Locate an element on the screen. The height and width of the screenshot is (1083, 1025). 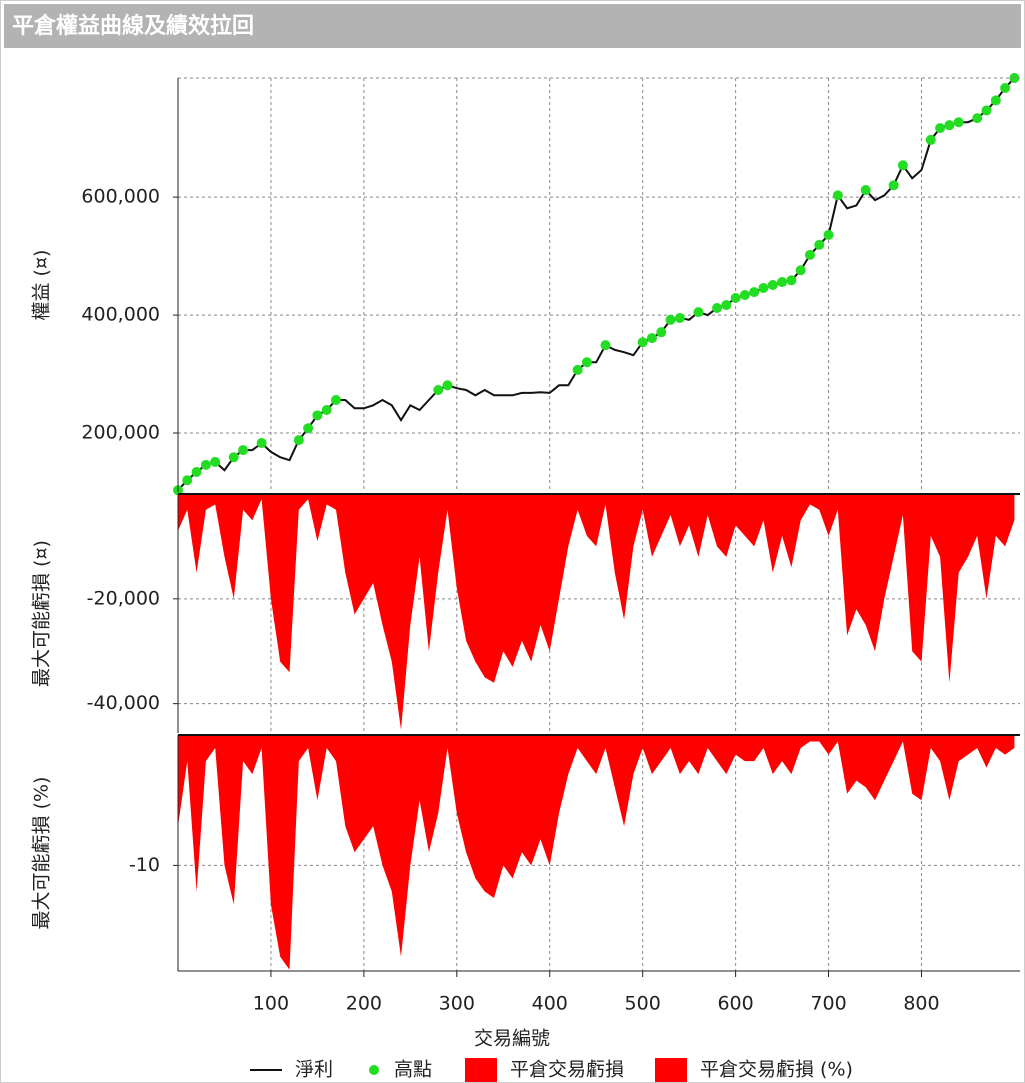
legend-label: 平倉交易虧損 (%) is located at coordinates (776, 1070).